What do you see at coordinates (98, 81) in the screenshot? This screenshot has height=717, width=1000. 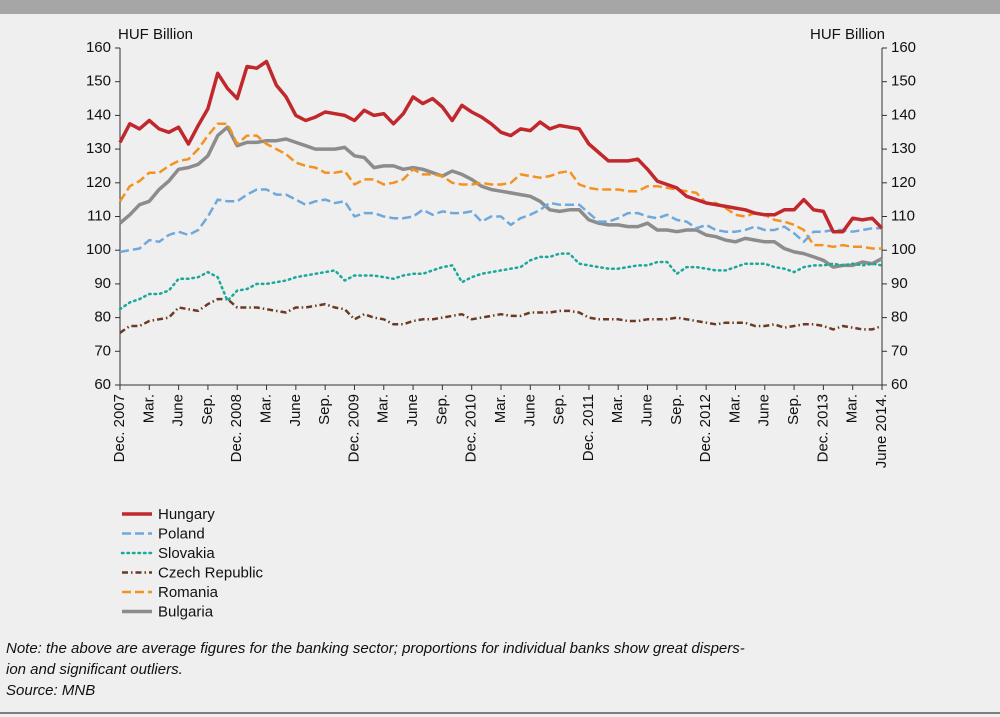 I see `y-tick-label: 150` at bounding box center [98, 81].